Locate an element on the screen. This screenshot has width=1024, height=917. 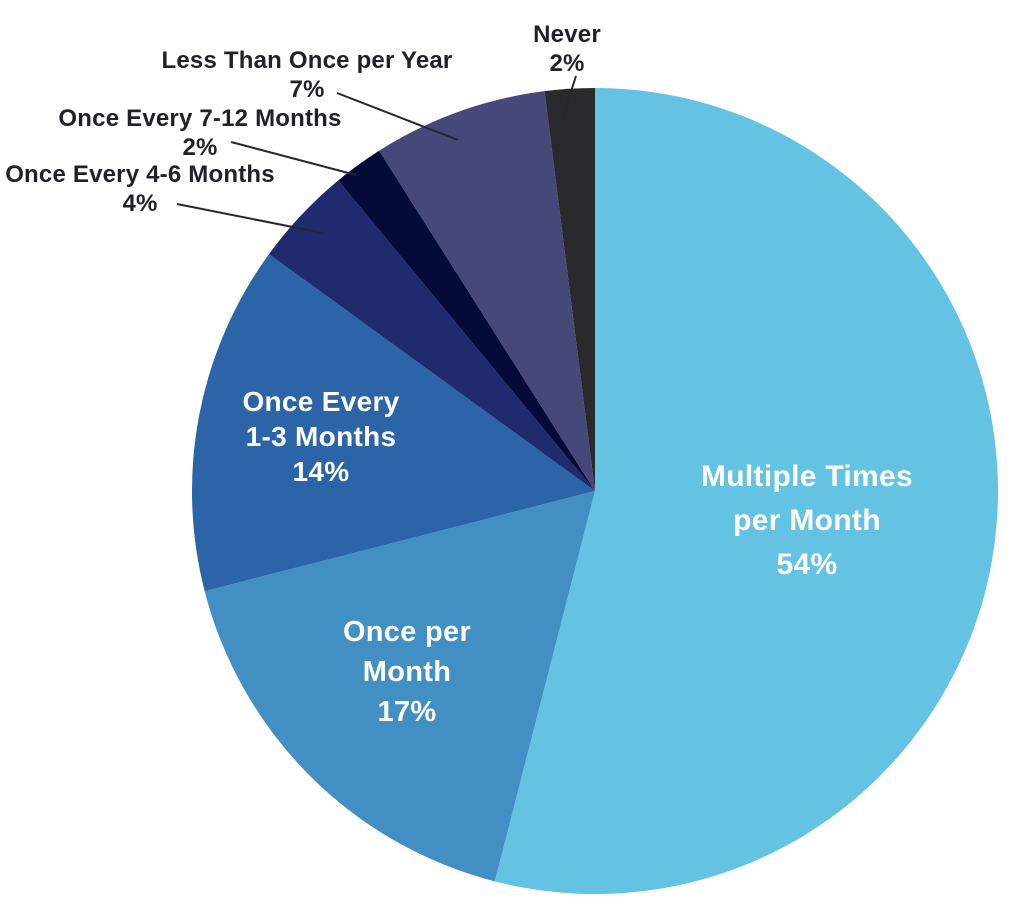
label-once-every-1-3-months-line2: 1-3 Months is located at coordinates (321, 436).